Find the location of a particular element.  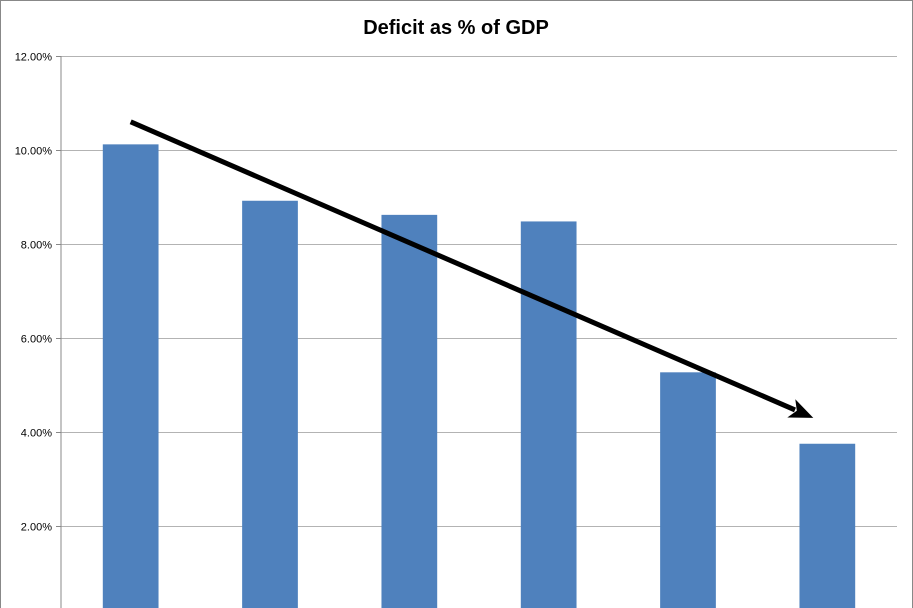

y-tick-label: 12.00% is located at coordinates (34, 58).